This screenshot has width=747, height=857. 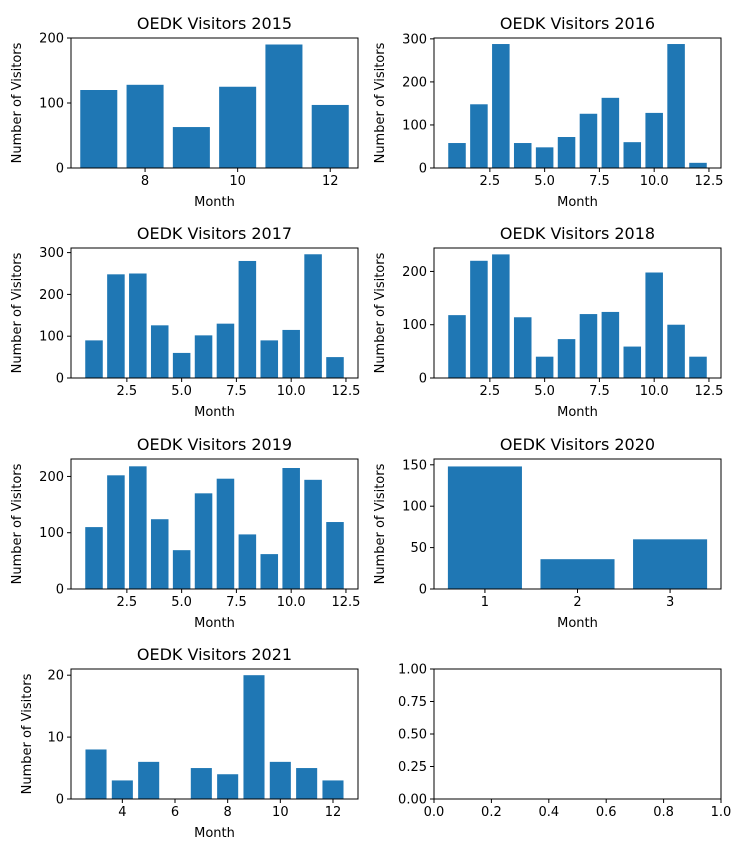 I want to click on x-tick-label: 0.0, so click(x=434, y=812).